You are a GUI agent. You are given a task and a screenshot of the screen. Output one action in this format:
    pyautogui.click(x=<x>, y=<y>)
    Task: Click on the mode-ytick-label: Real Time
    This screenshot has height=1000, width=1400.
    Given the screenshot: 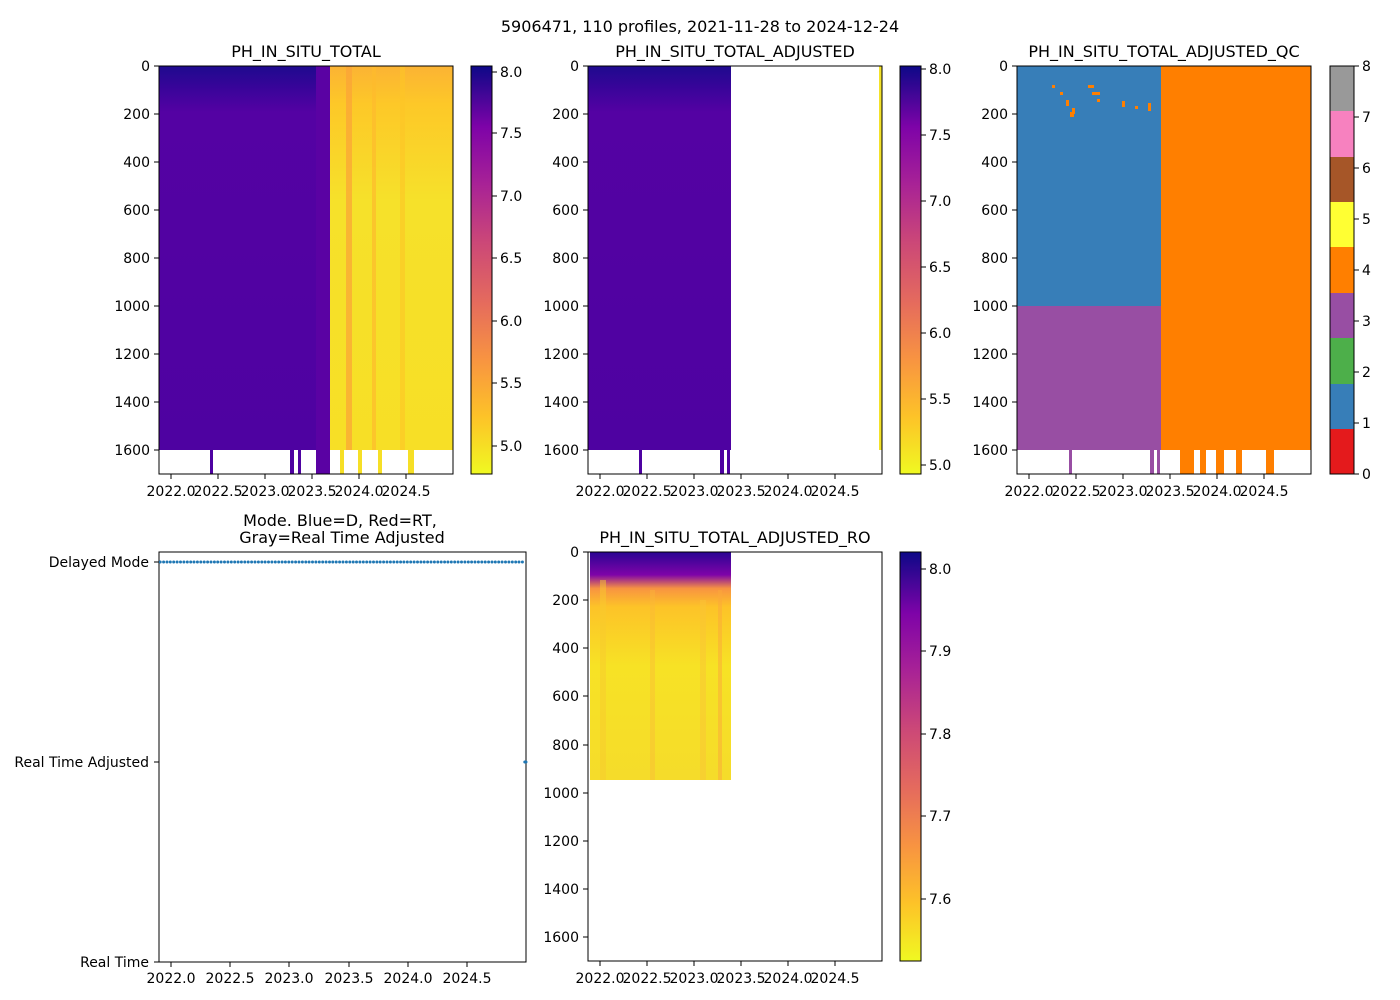 What is the action you would take?
    pyautogui.click(x=114, y=963)
    